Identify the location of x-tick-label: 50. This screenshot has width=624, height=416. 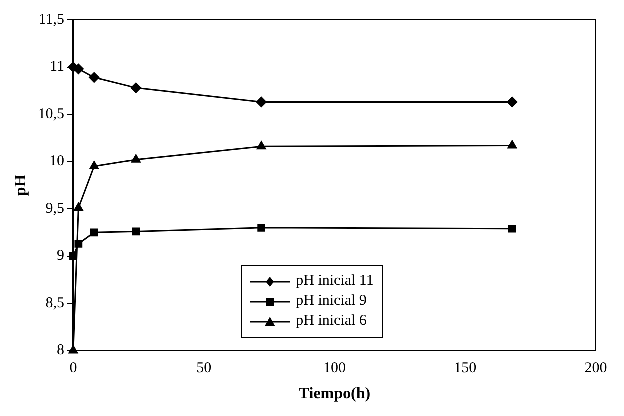
(204, 368).